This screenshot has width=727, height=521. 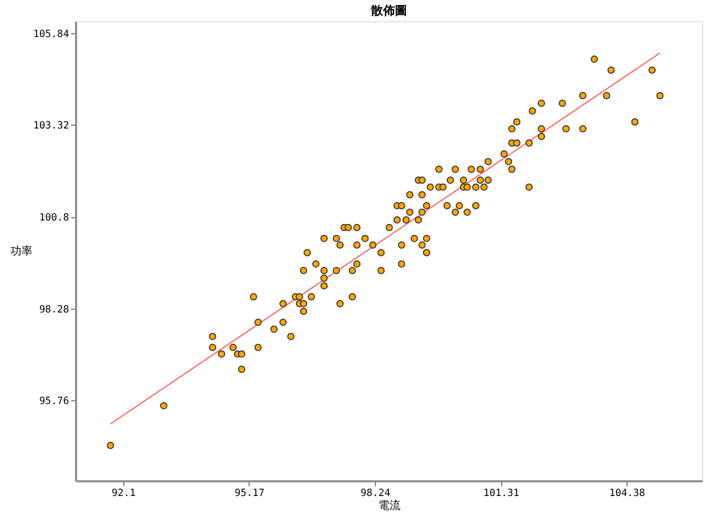 I want to click on chart-title: 散佈圖, so click(x=388, y=10).